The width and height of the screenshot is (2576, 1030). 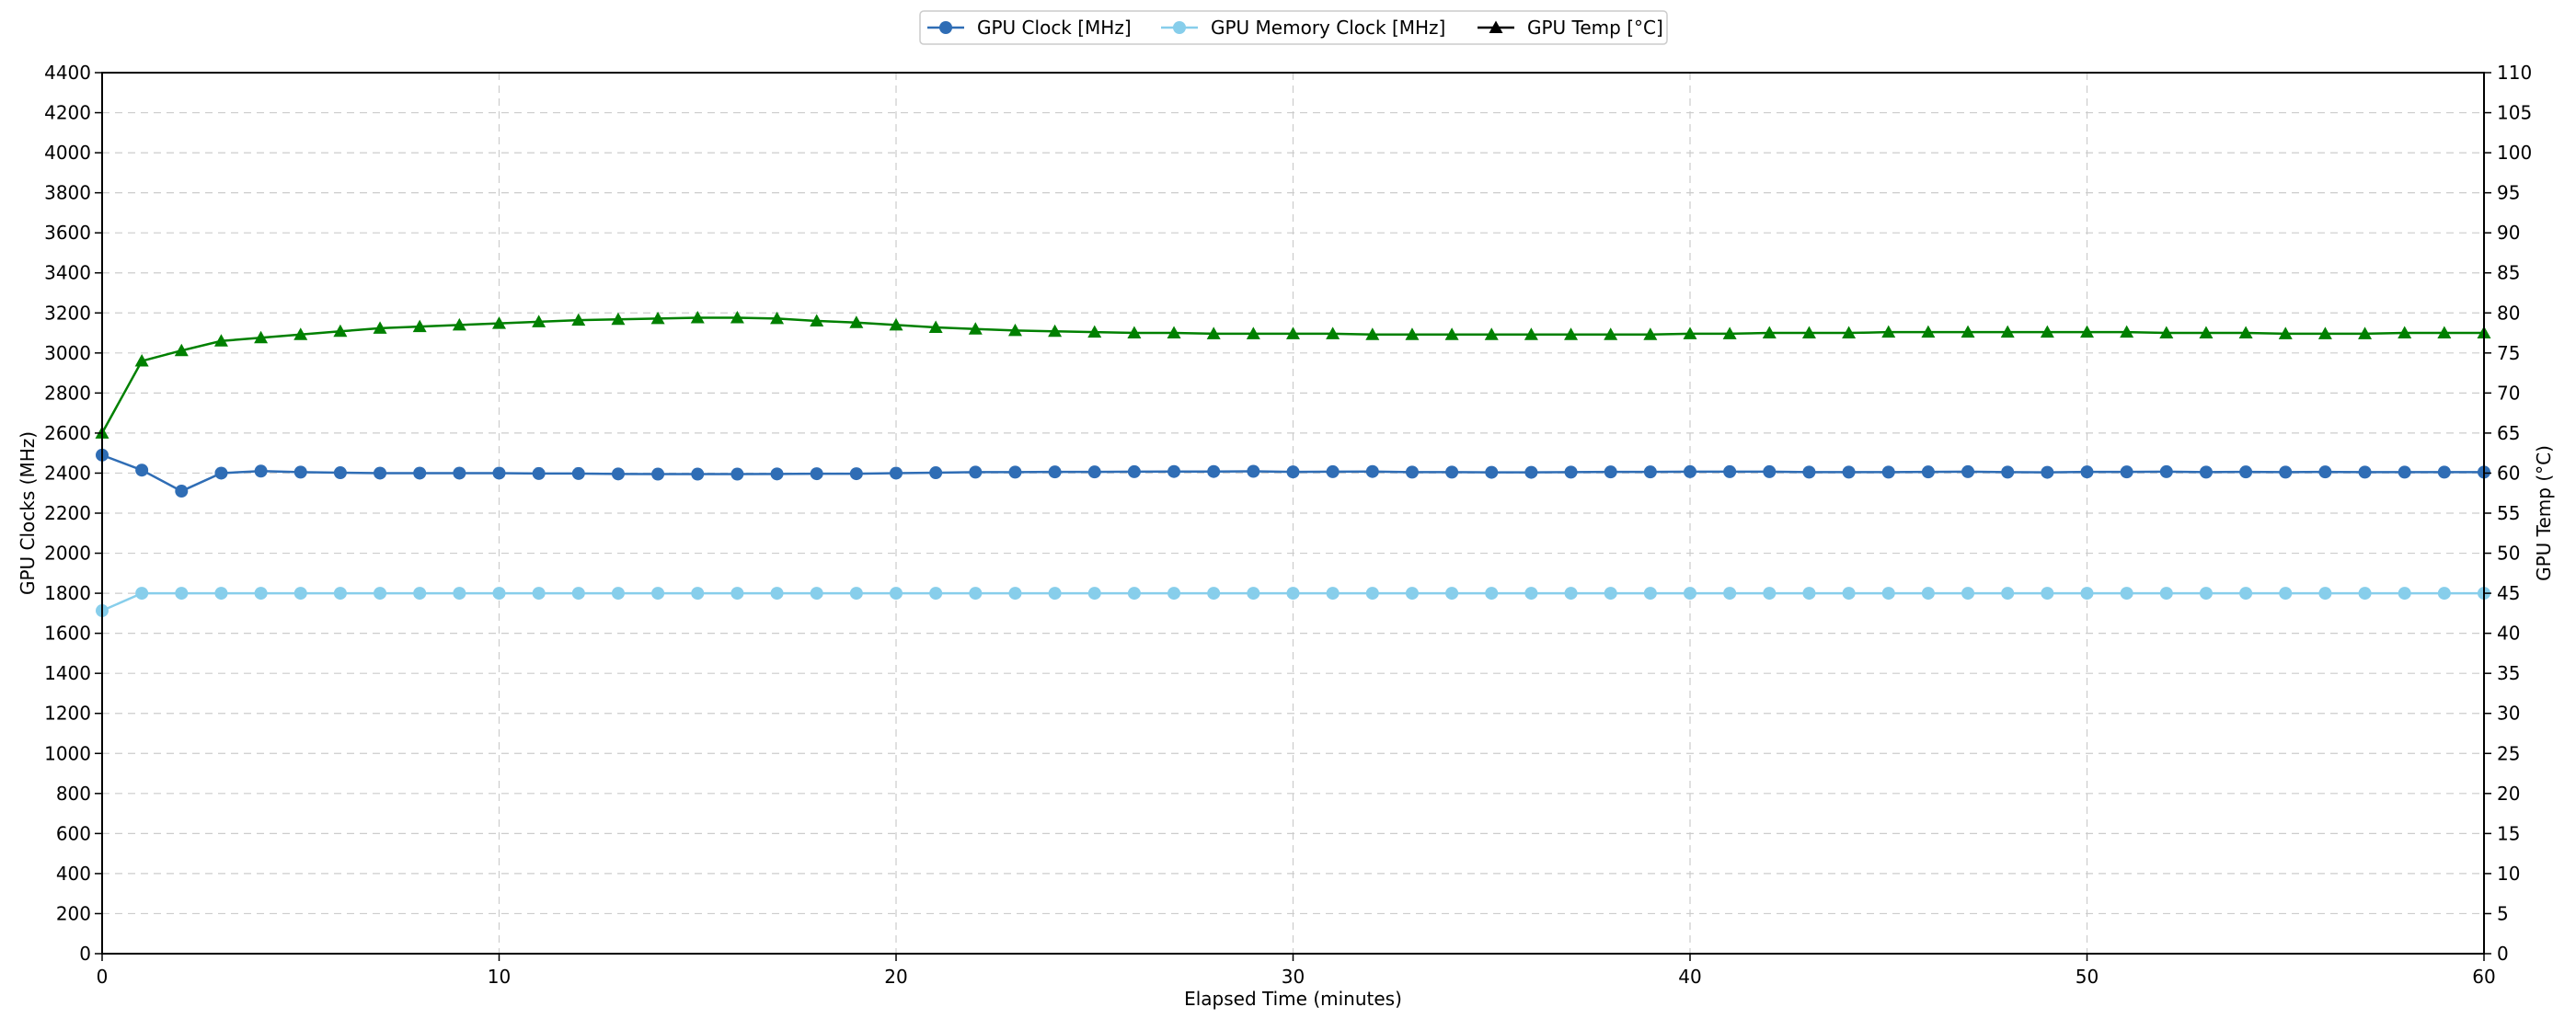 I want to click on y-right-tick-label: 85, so click(x=2508, y=273).